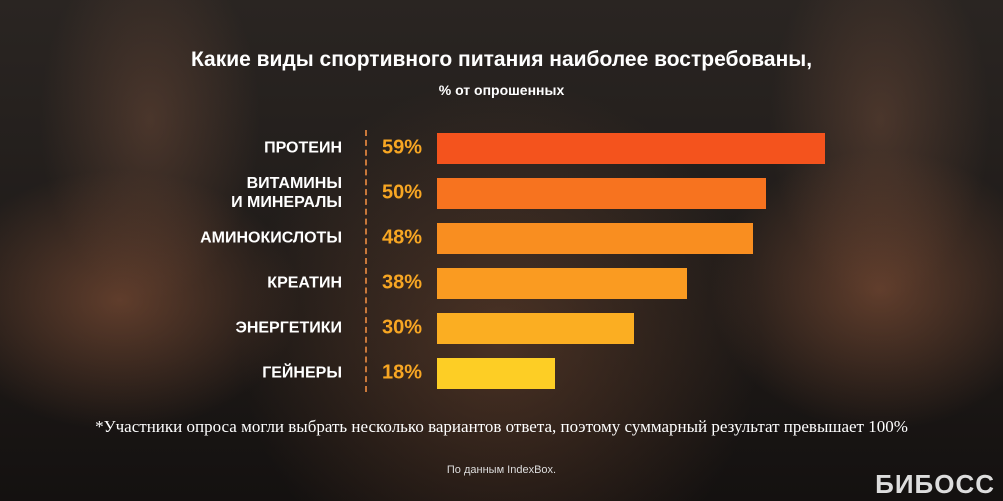 This screenshot has width=1003, height=501. Describe the element at coordinates (402, 372) in the screenshot. I see `value-label: 18%` at that location.